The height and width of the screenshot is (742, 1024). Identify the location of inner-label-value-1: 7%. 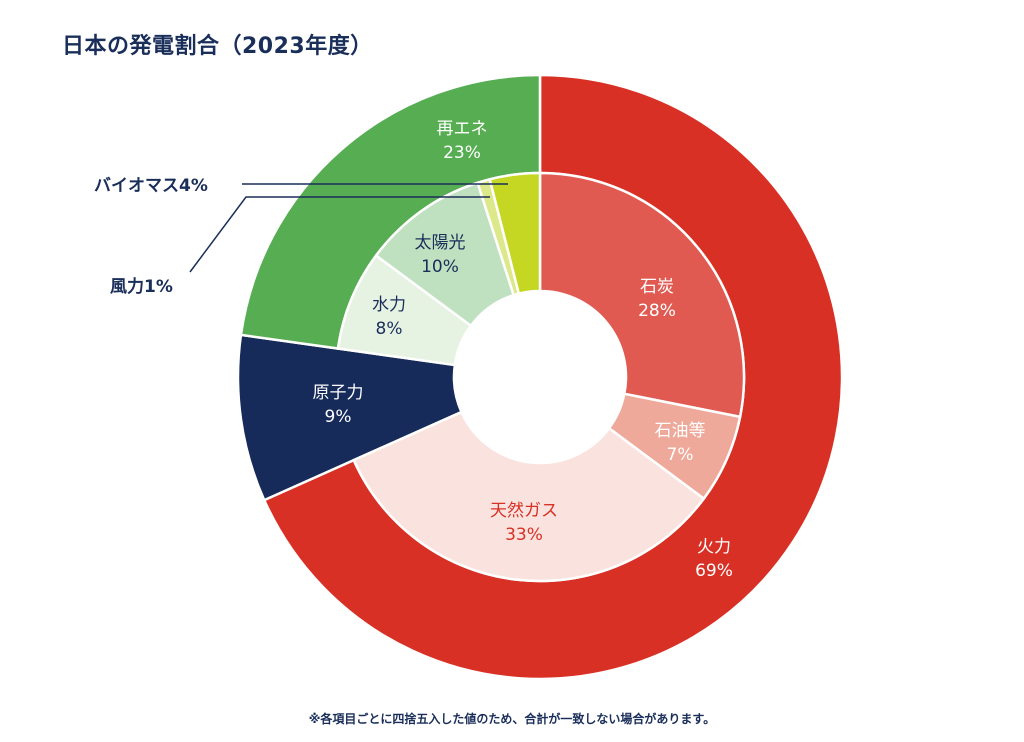
(680, 455).